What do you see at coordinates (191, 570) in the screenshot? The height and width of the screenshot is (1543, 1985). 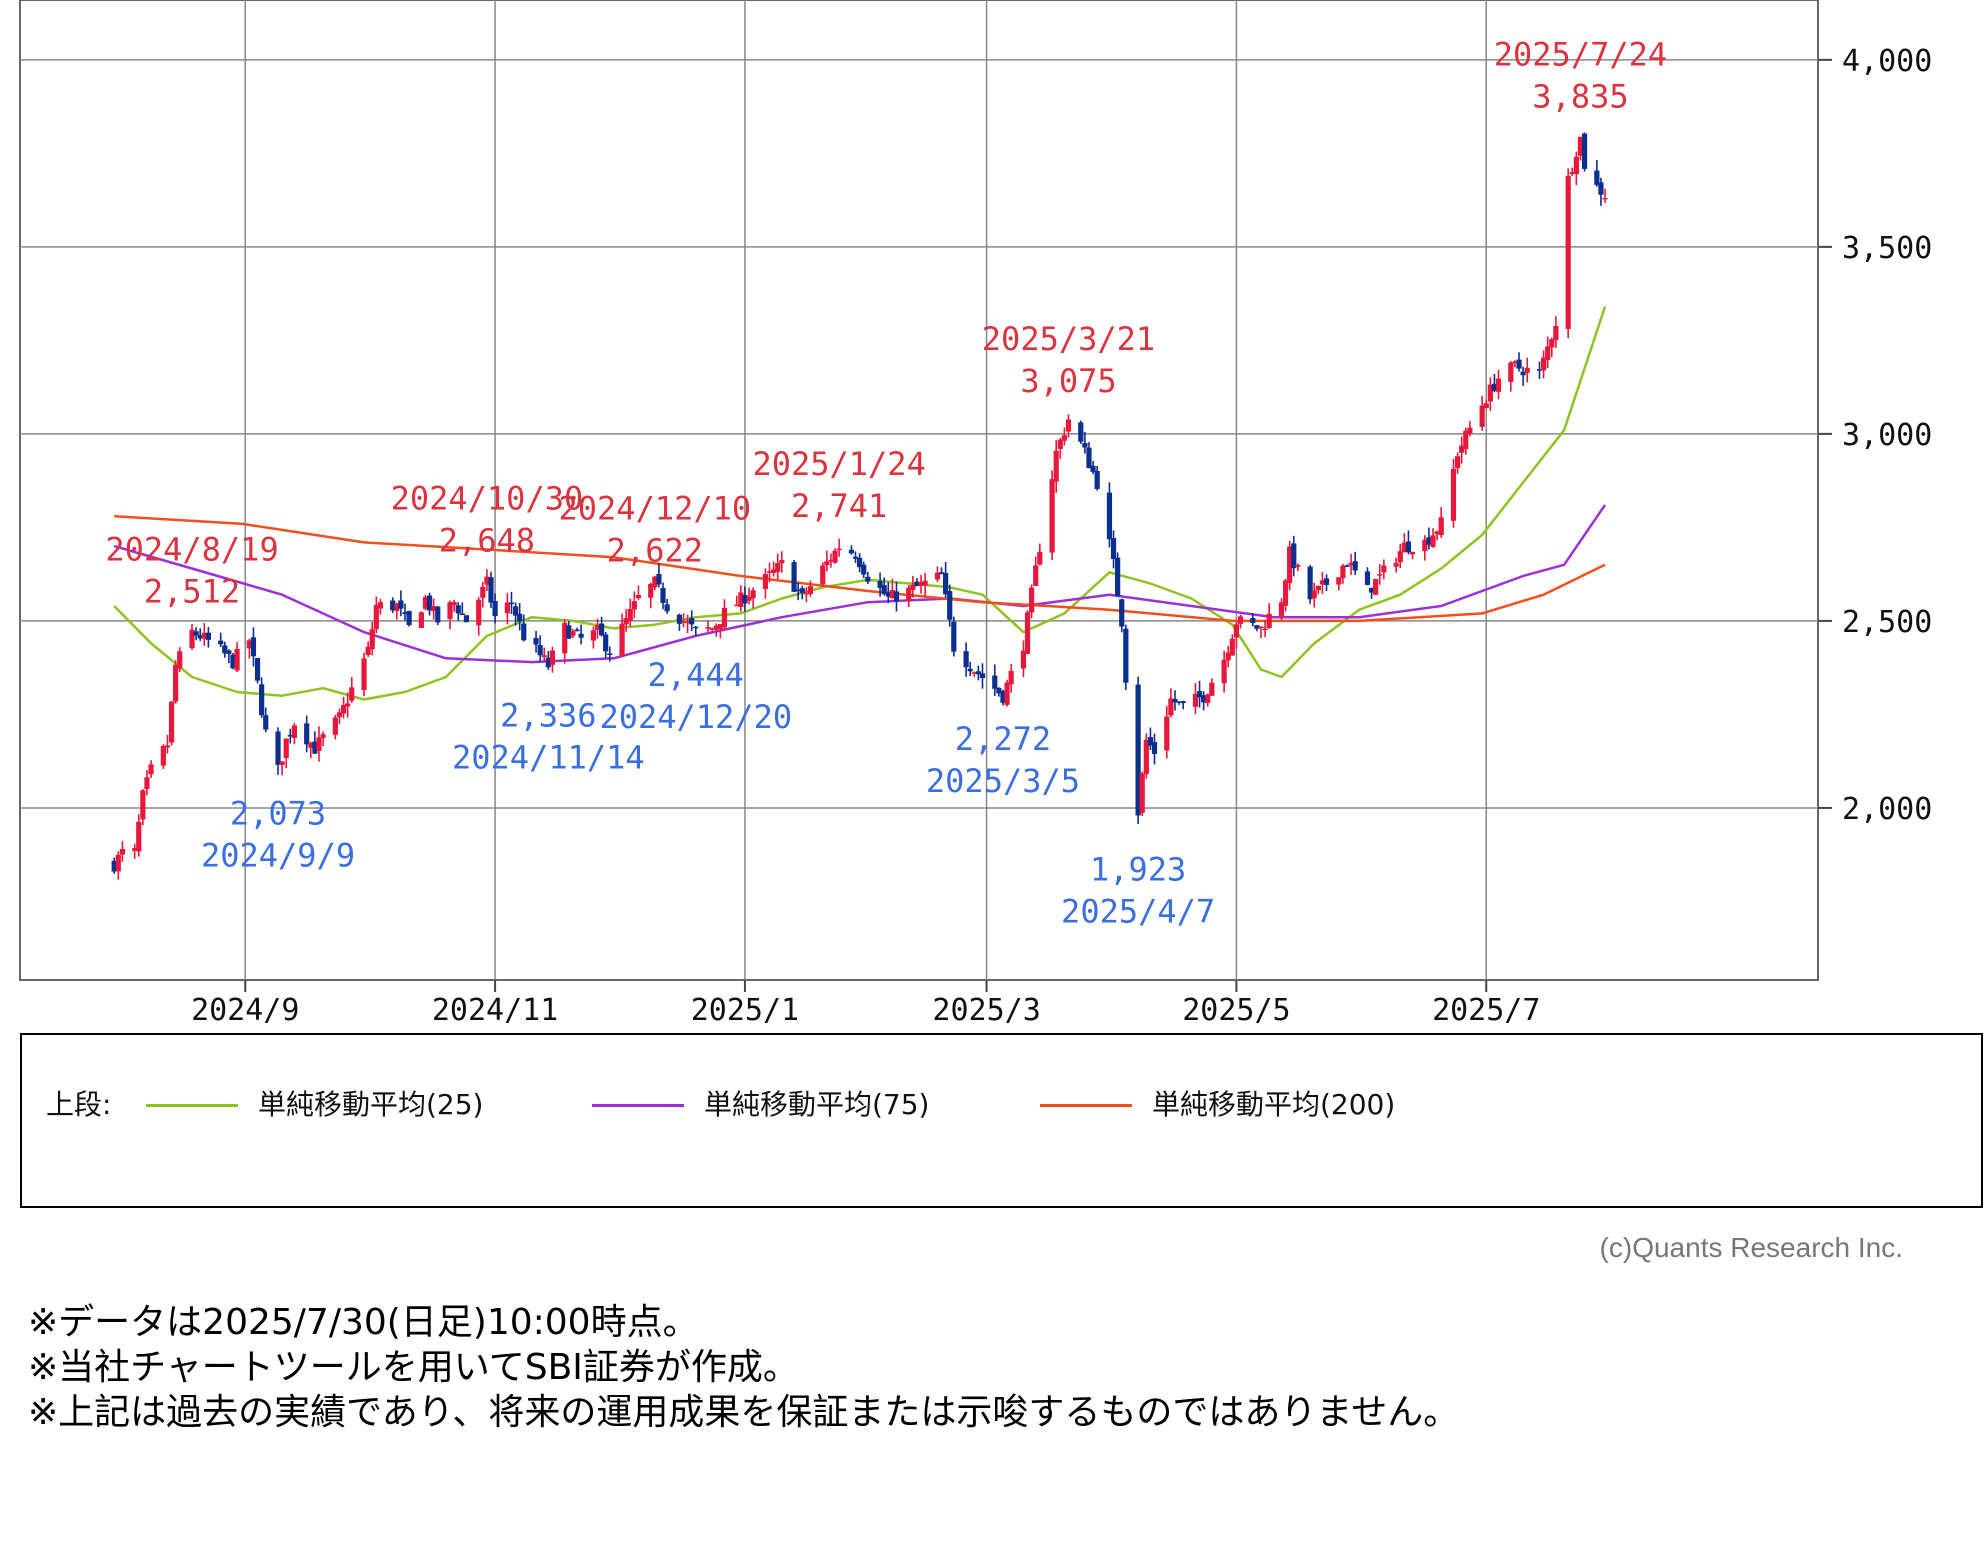 I see `high-annotation: 2024/8/19 2,512` at bounding box center [191, 570].